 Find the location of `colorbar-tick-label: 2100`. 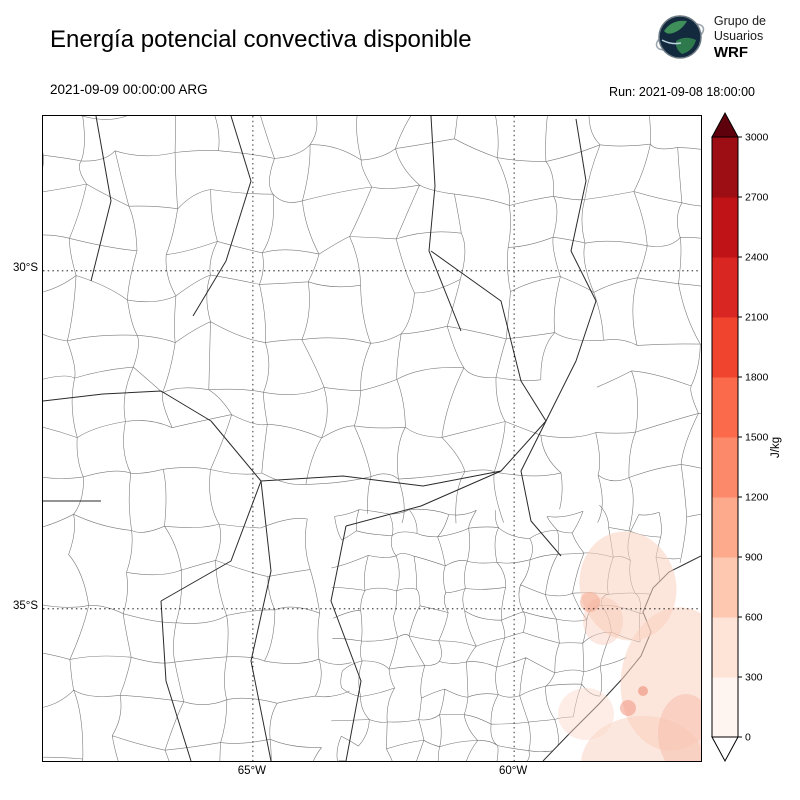

colorbar-tick-label: 2100 is located at coordinates (757, 318).